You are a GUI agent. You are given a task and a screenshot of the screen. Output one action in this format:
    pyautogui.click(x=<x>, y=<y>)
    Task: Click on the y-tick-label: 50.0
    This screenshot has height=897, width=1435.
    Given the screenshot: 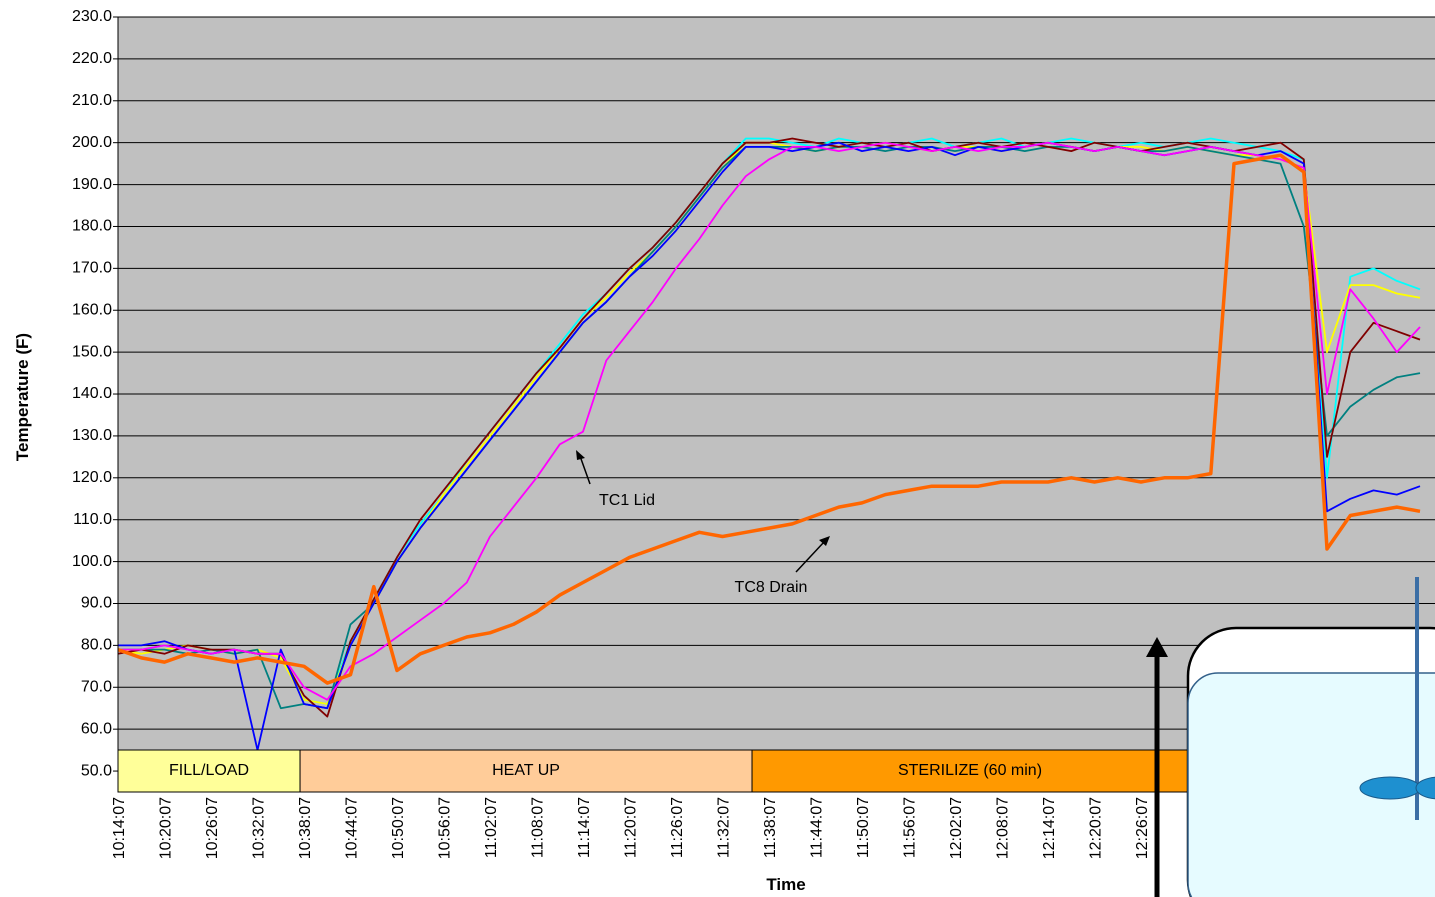 What is the action you would take?
    pyautogui.click(x=96, y=770)
    